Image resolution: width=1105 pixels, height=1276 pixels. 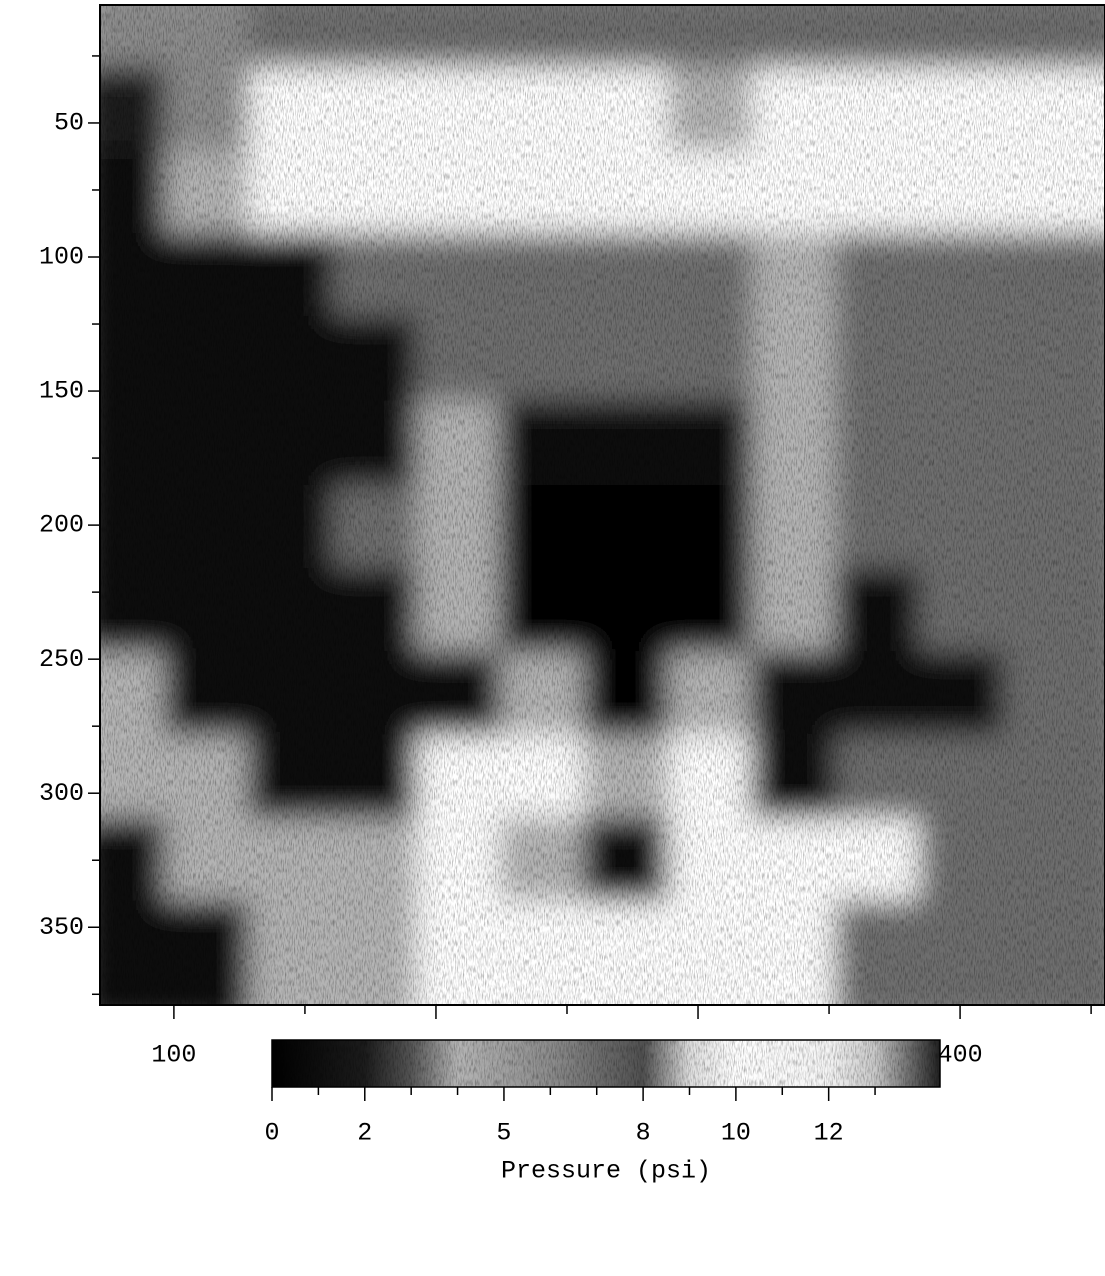 What do you see at coordinates (829, 1133) in the screenshot?
I see `colorbar-tick-label: 12` at bounding box center [829, 1133].